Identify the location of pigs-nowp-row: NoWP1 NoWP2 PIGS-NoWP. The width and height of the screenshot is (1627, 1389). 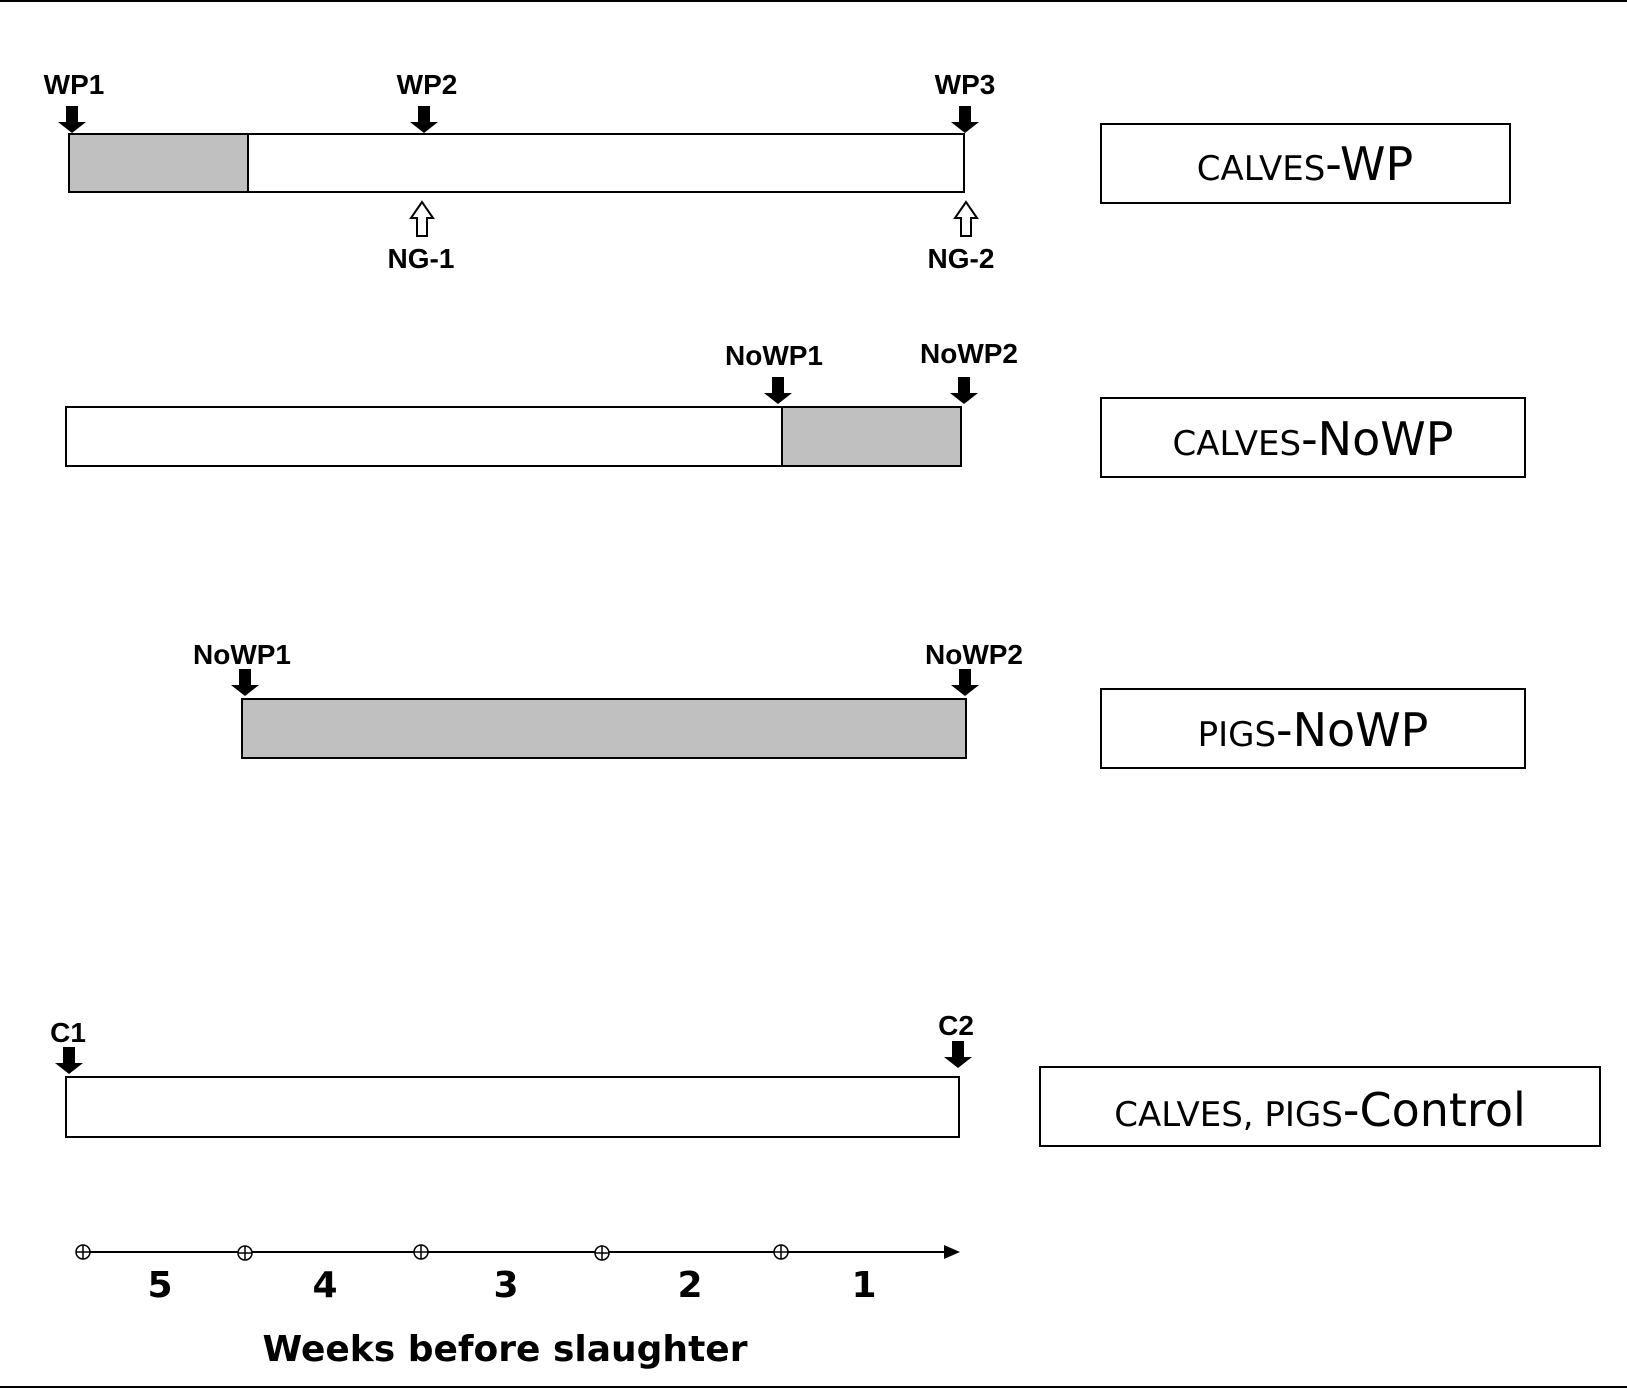
(859, 704).